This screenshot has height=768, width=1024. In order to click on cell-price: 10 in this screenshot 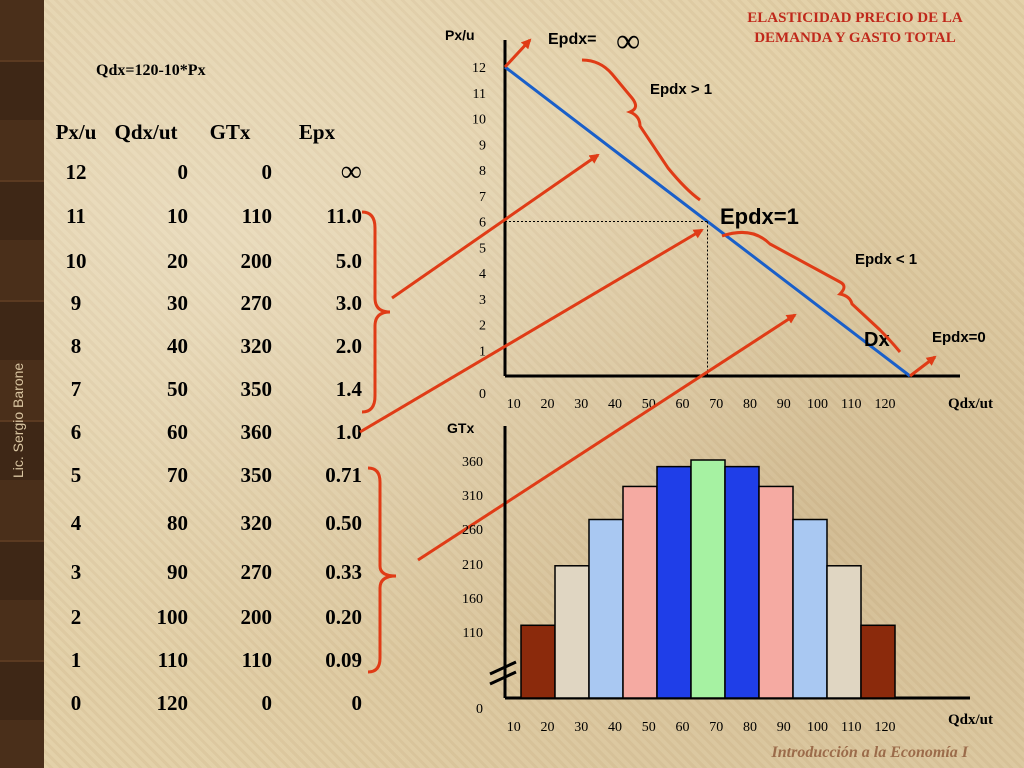, I will do `click(76, 260)`.